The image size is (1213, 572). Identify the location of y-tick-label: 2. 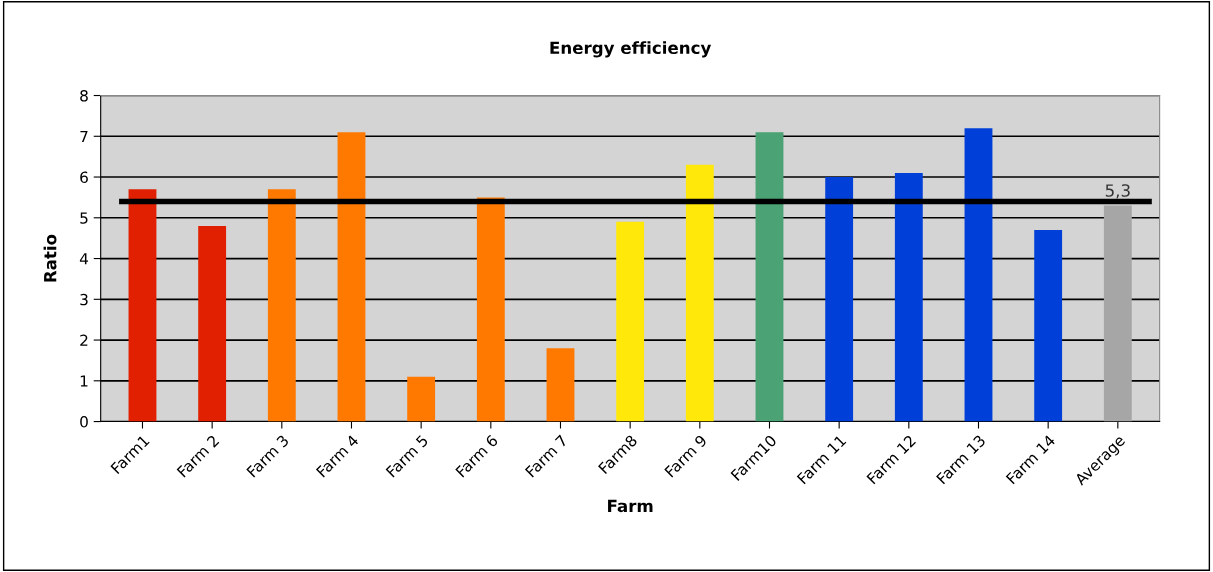
(84, 340).